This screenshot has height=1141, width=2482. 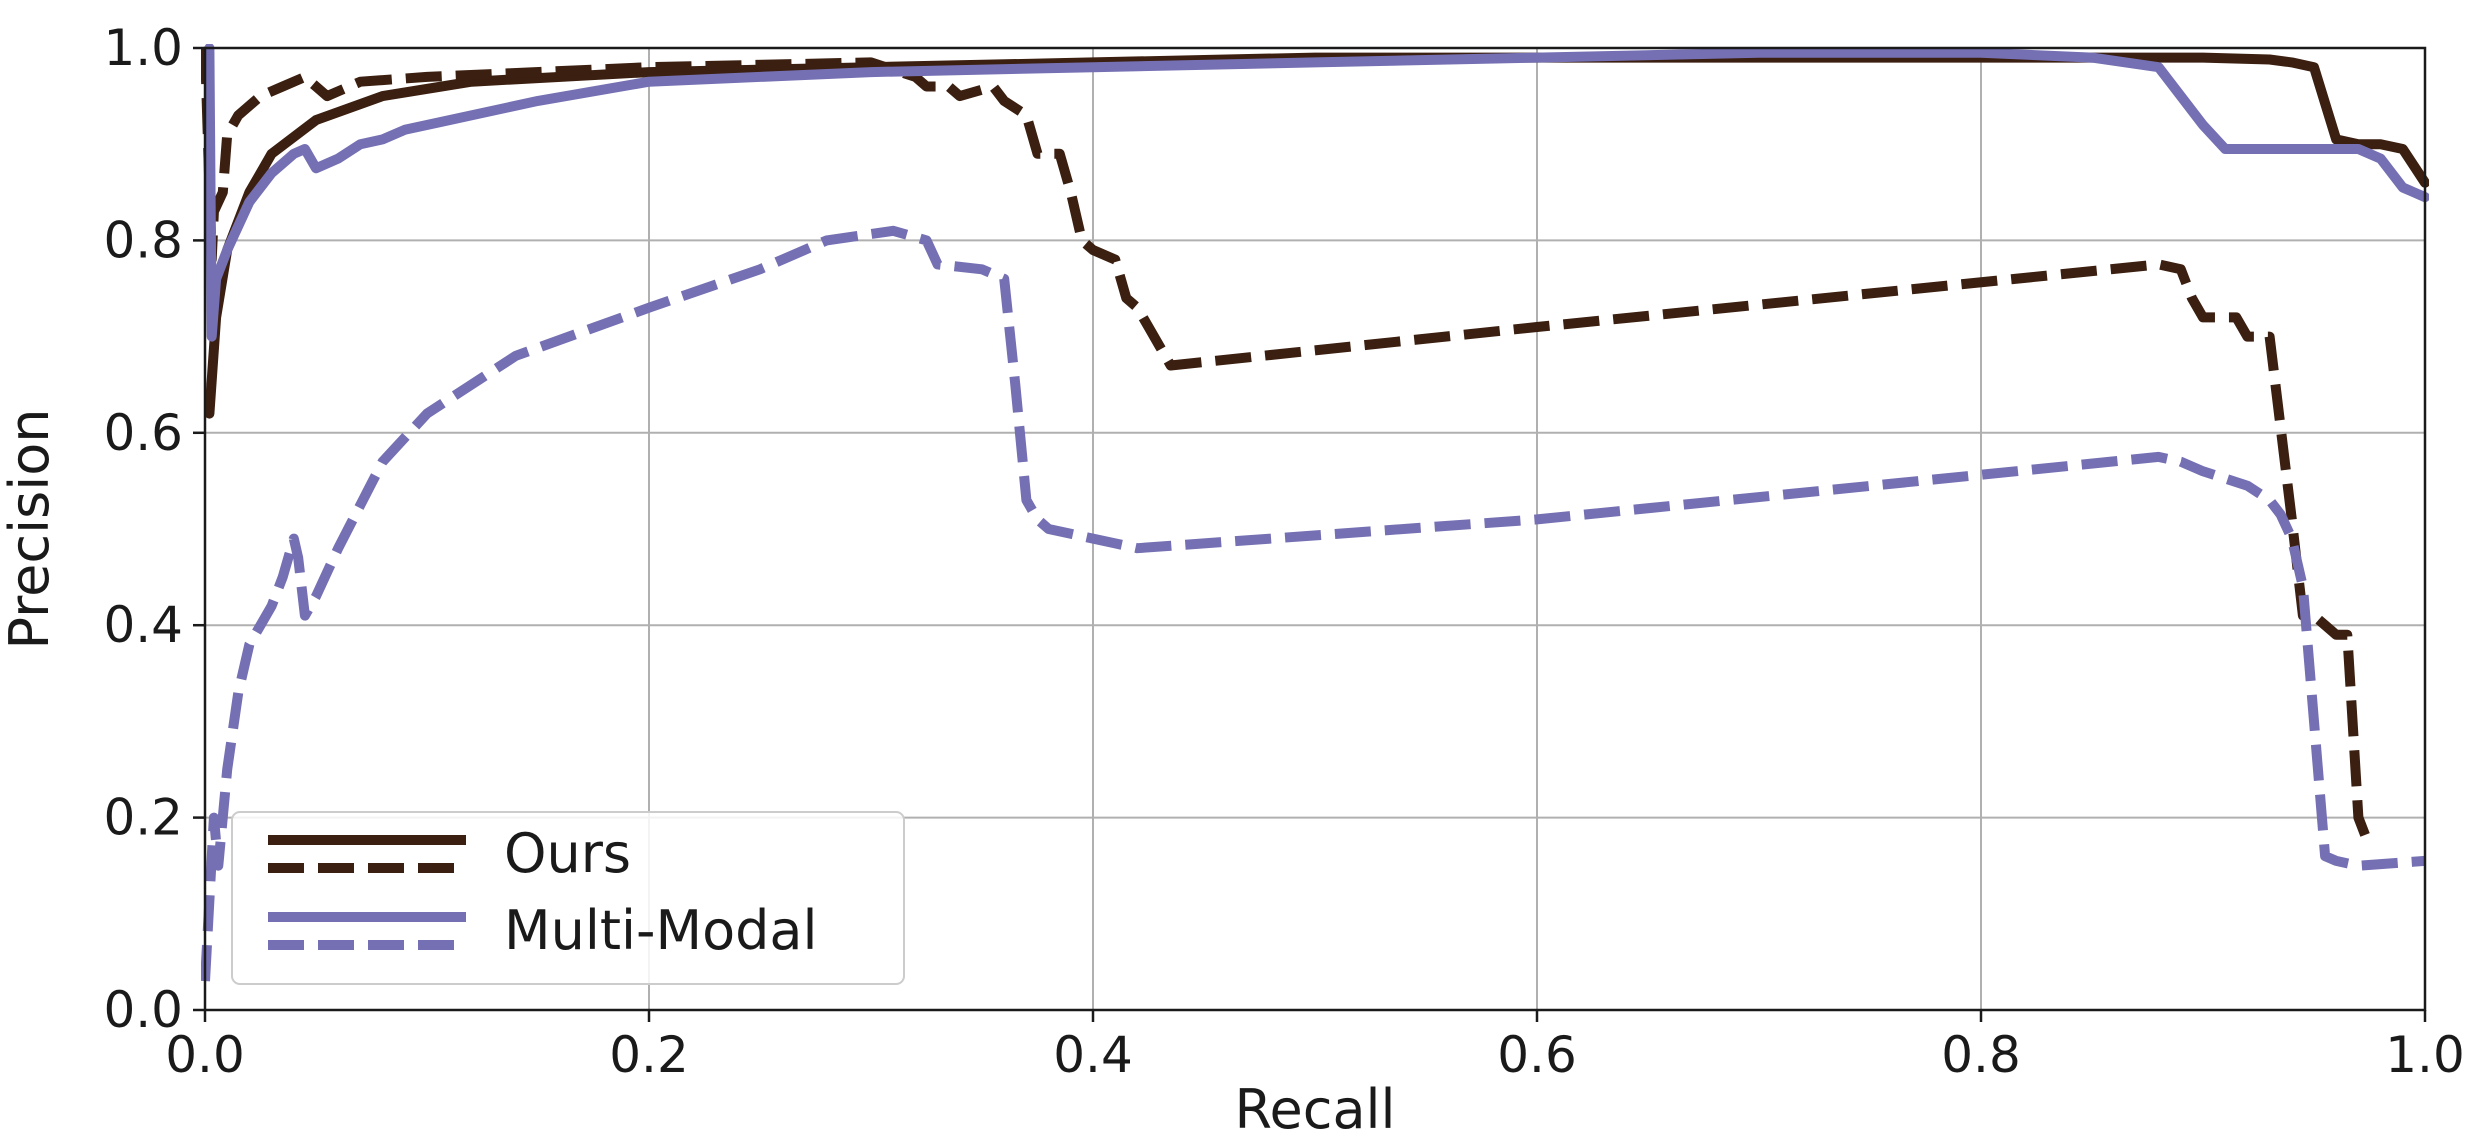 I want to click on x-tick-label: 0.4, so click(x=1093, y=1055).